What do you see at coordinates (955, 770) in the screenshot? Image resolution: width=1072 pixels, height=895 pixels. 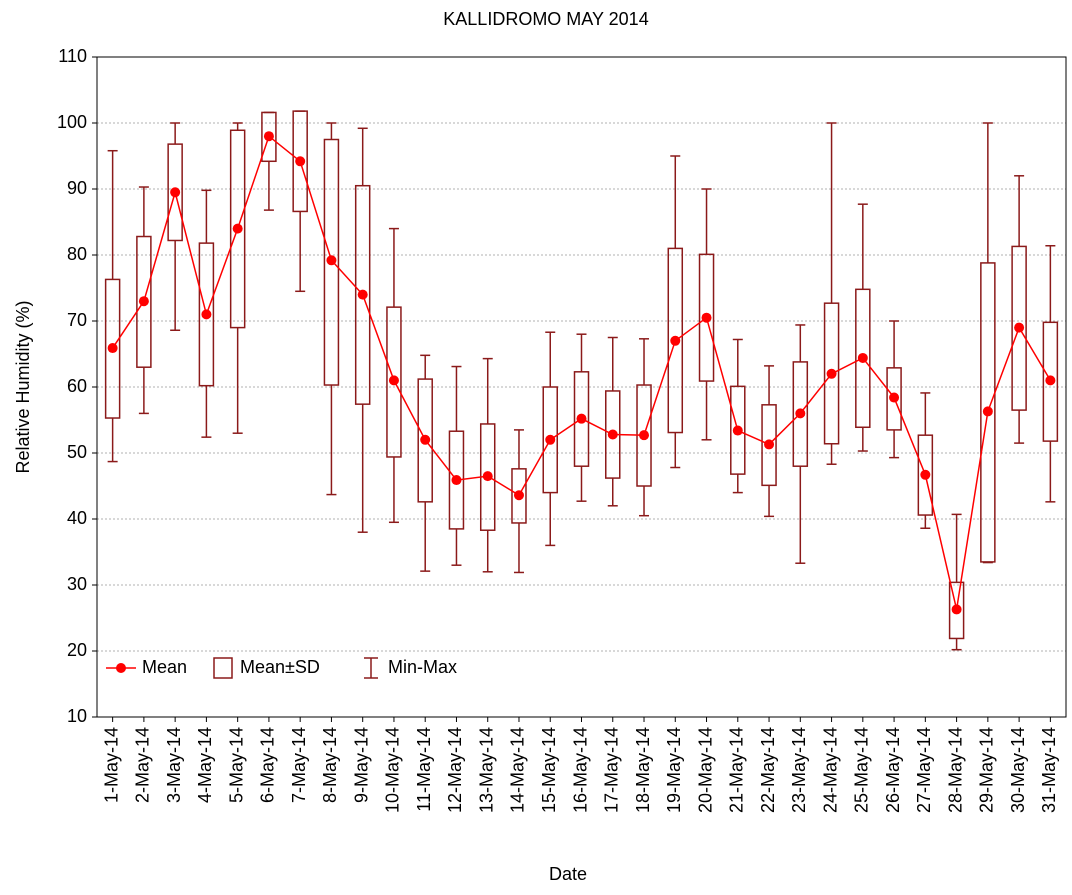 I see `x-tick-label: 28-May-14` at bounding box center [955, 770].